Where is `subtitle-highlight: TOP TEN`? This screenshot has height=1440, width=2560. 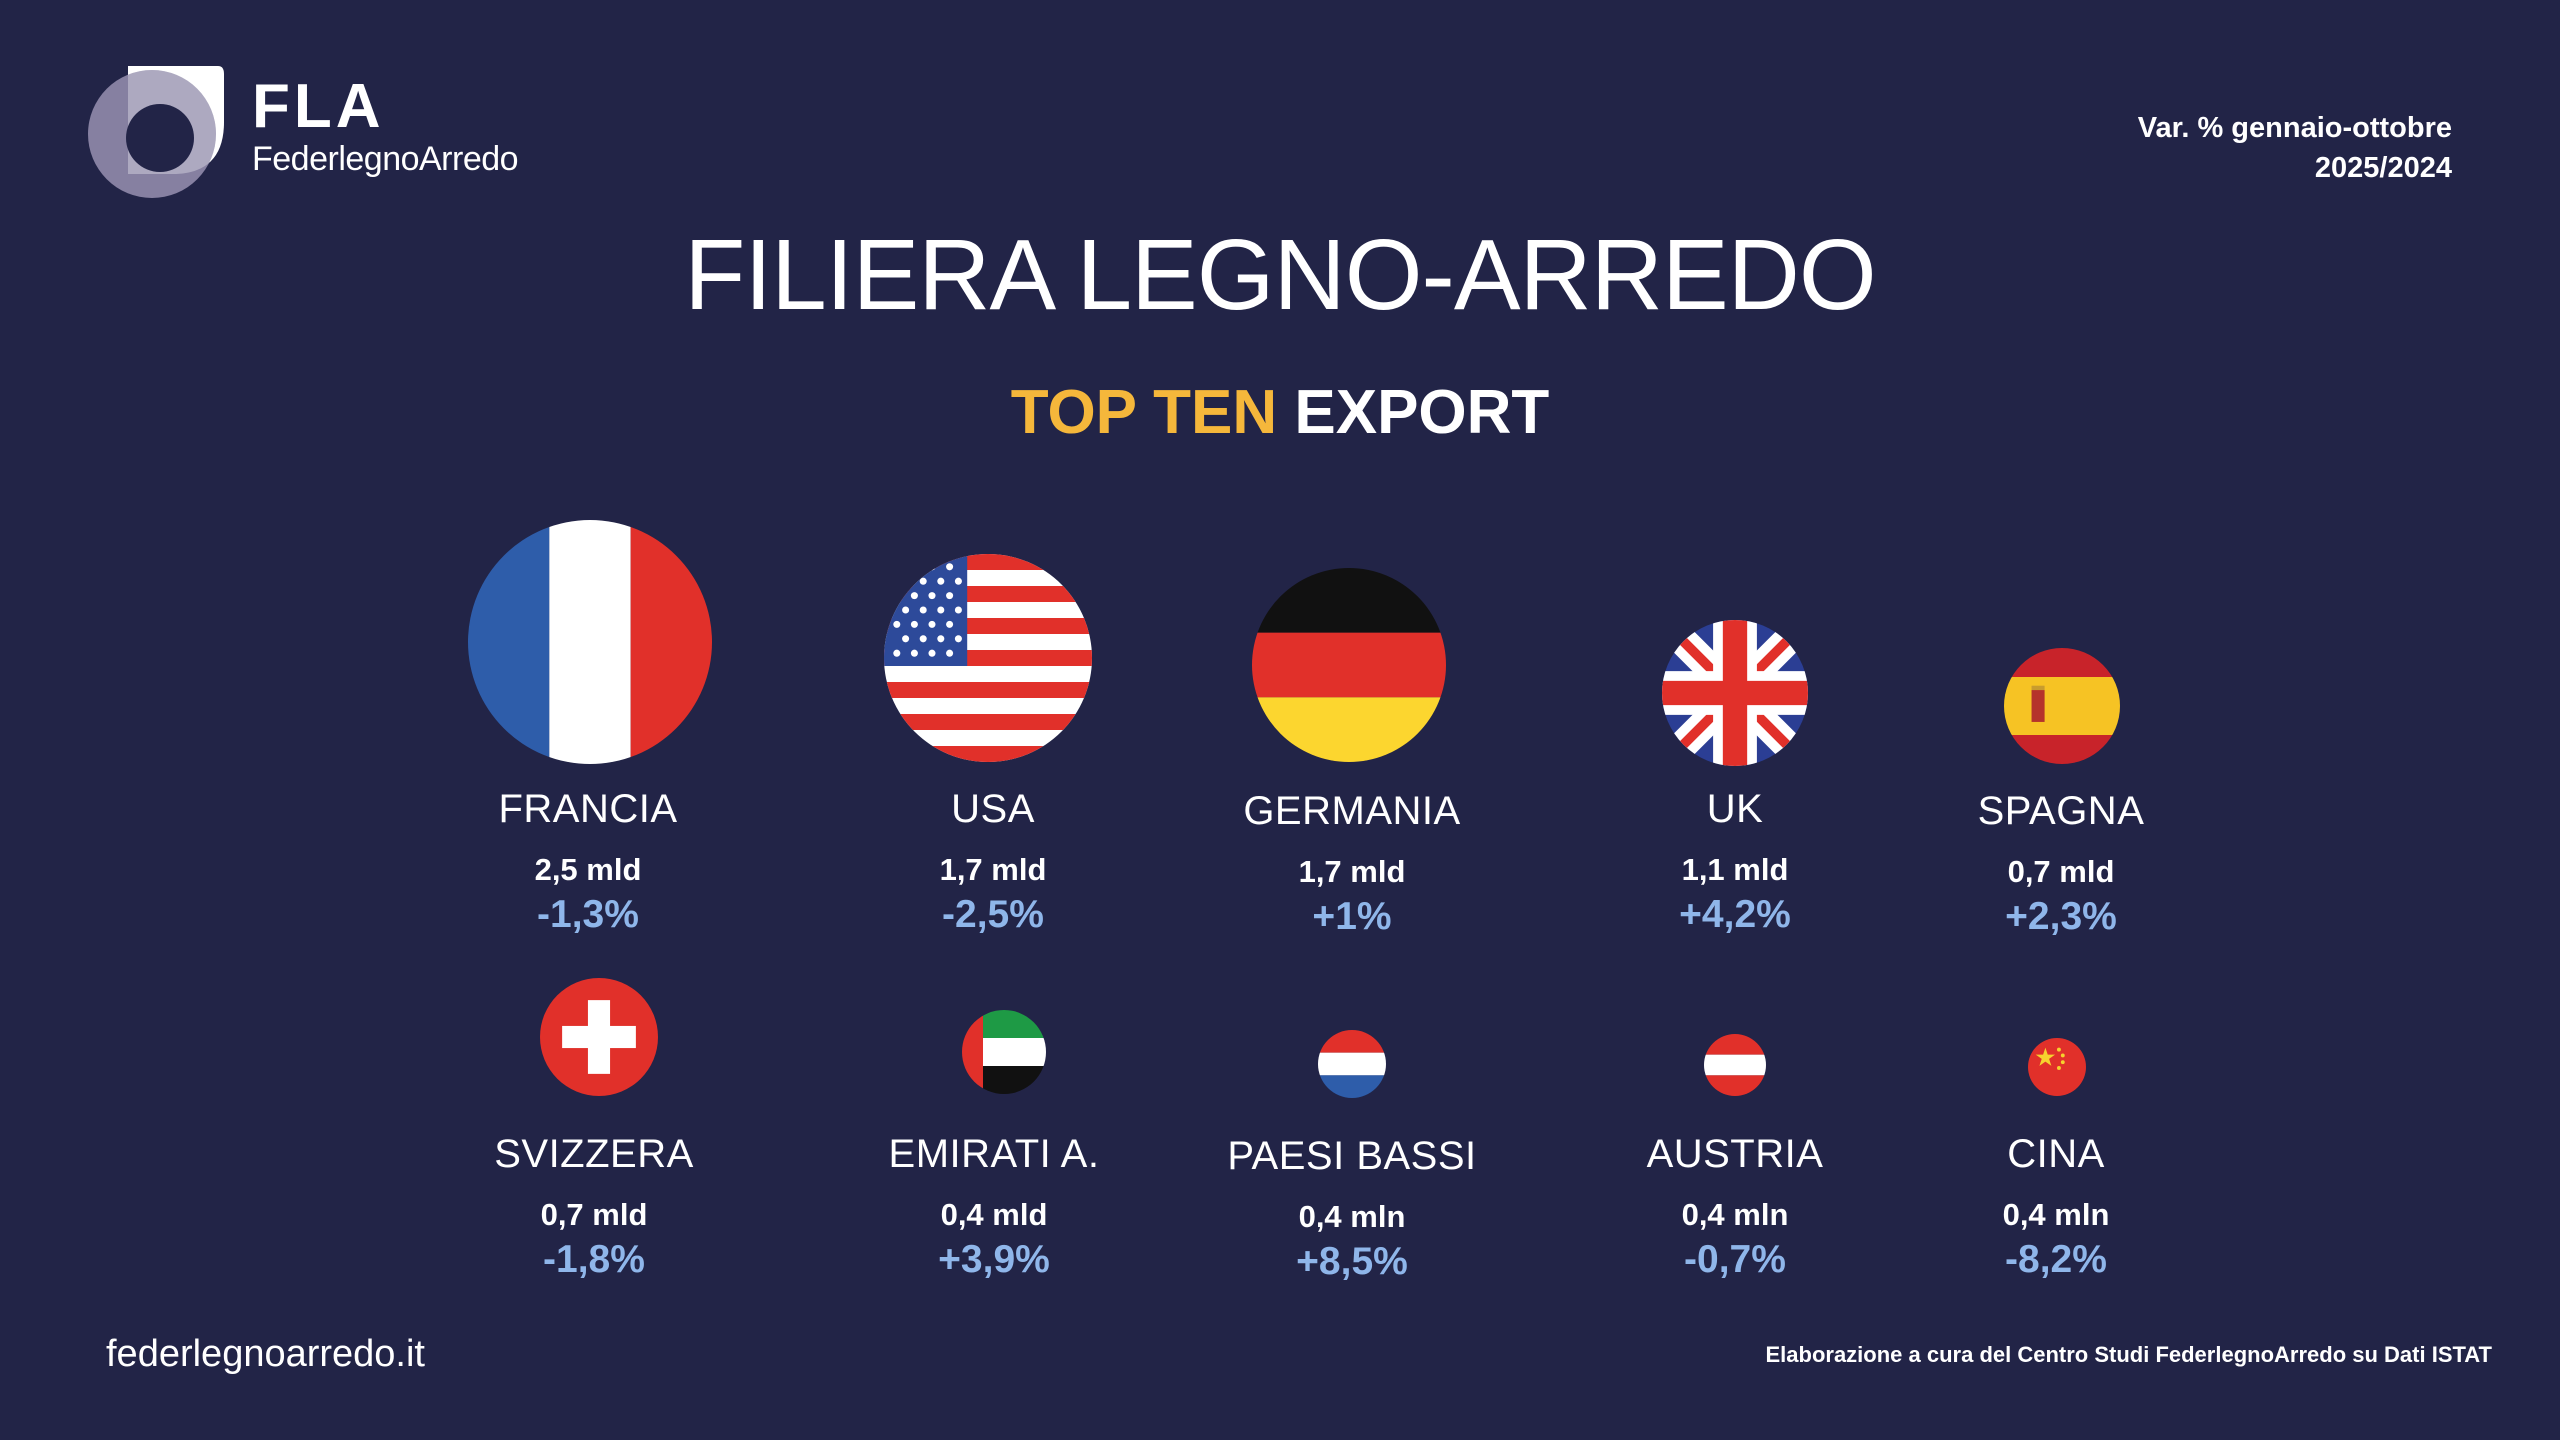
subtitle-highlight: TOP TEN is located at coordinates (1144, 412).